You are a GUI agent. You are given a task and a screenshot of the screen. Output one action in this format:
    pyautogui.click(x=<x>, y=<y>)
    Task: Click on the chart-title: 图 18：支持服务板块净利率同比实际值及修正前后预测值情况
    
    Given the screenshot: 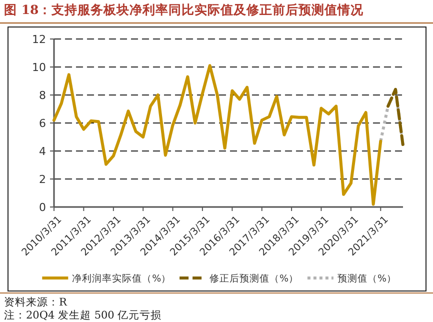 What is the action you would take?
    pyautogui.click(x=184, y=9)
    